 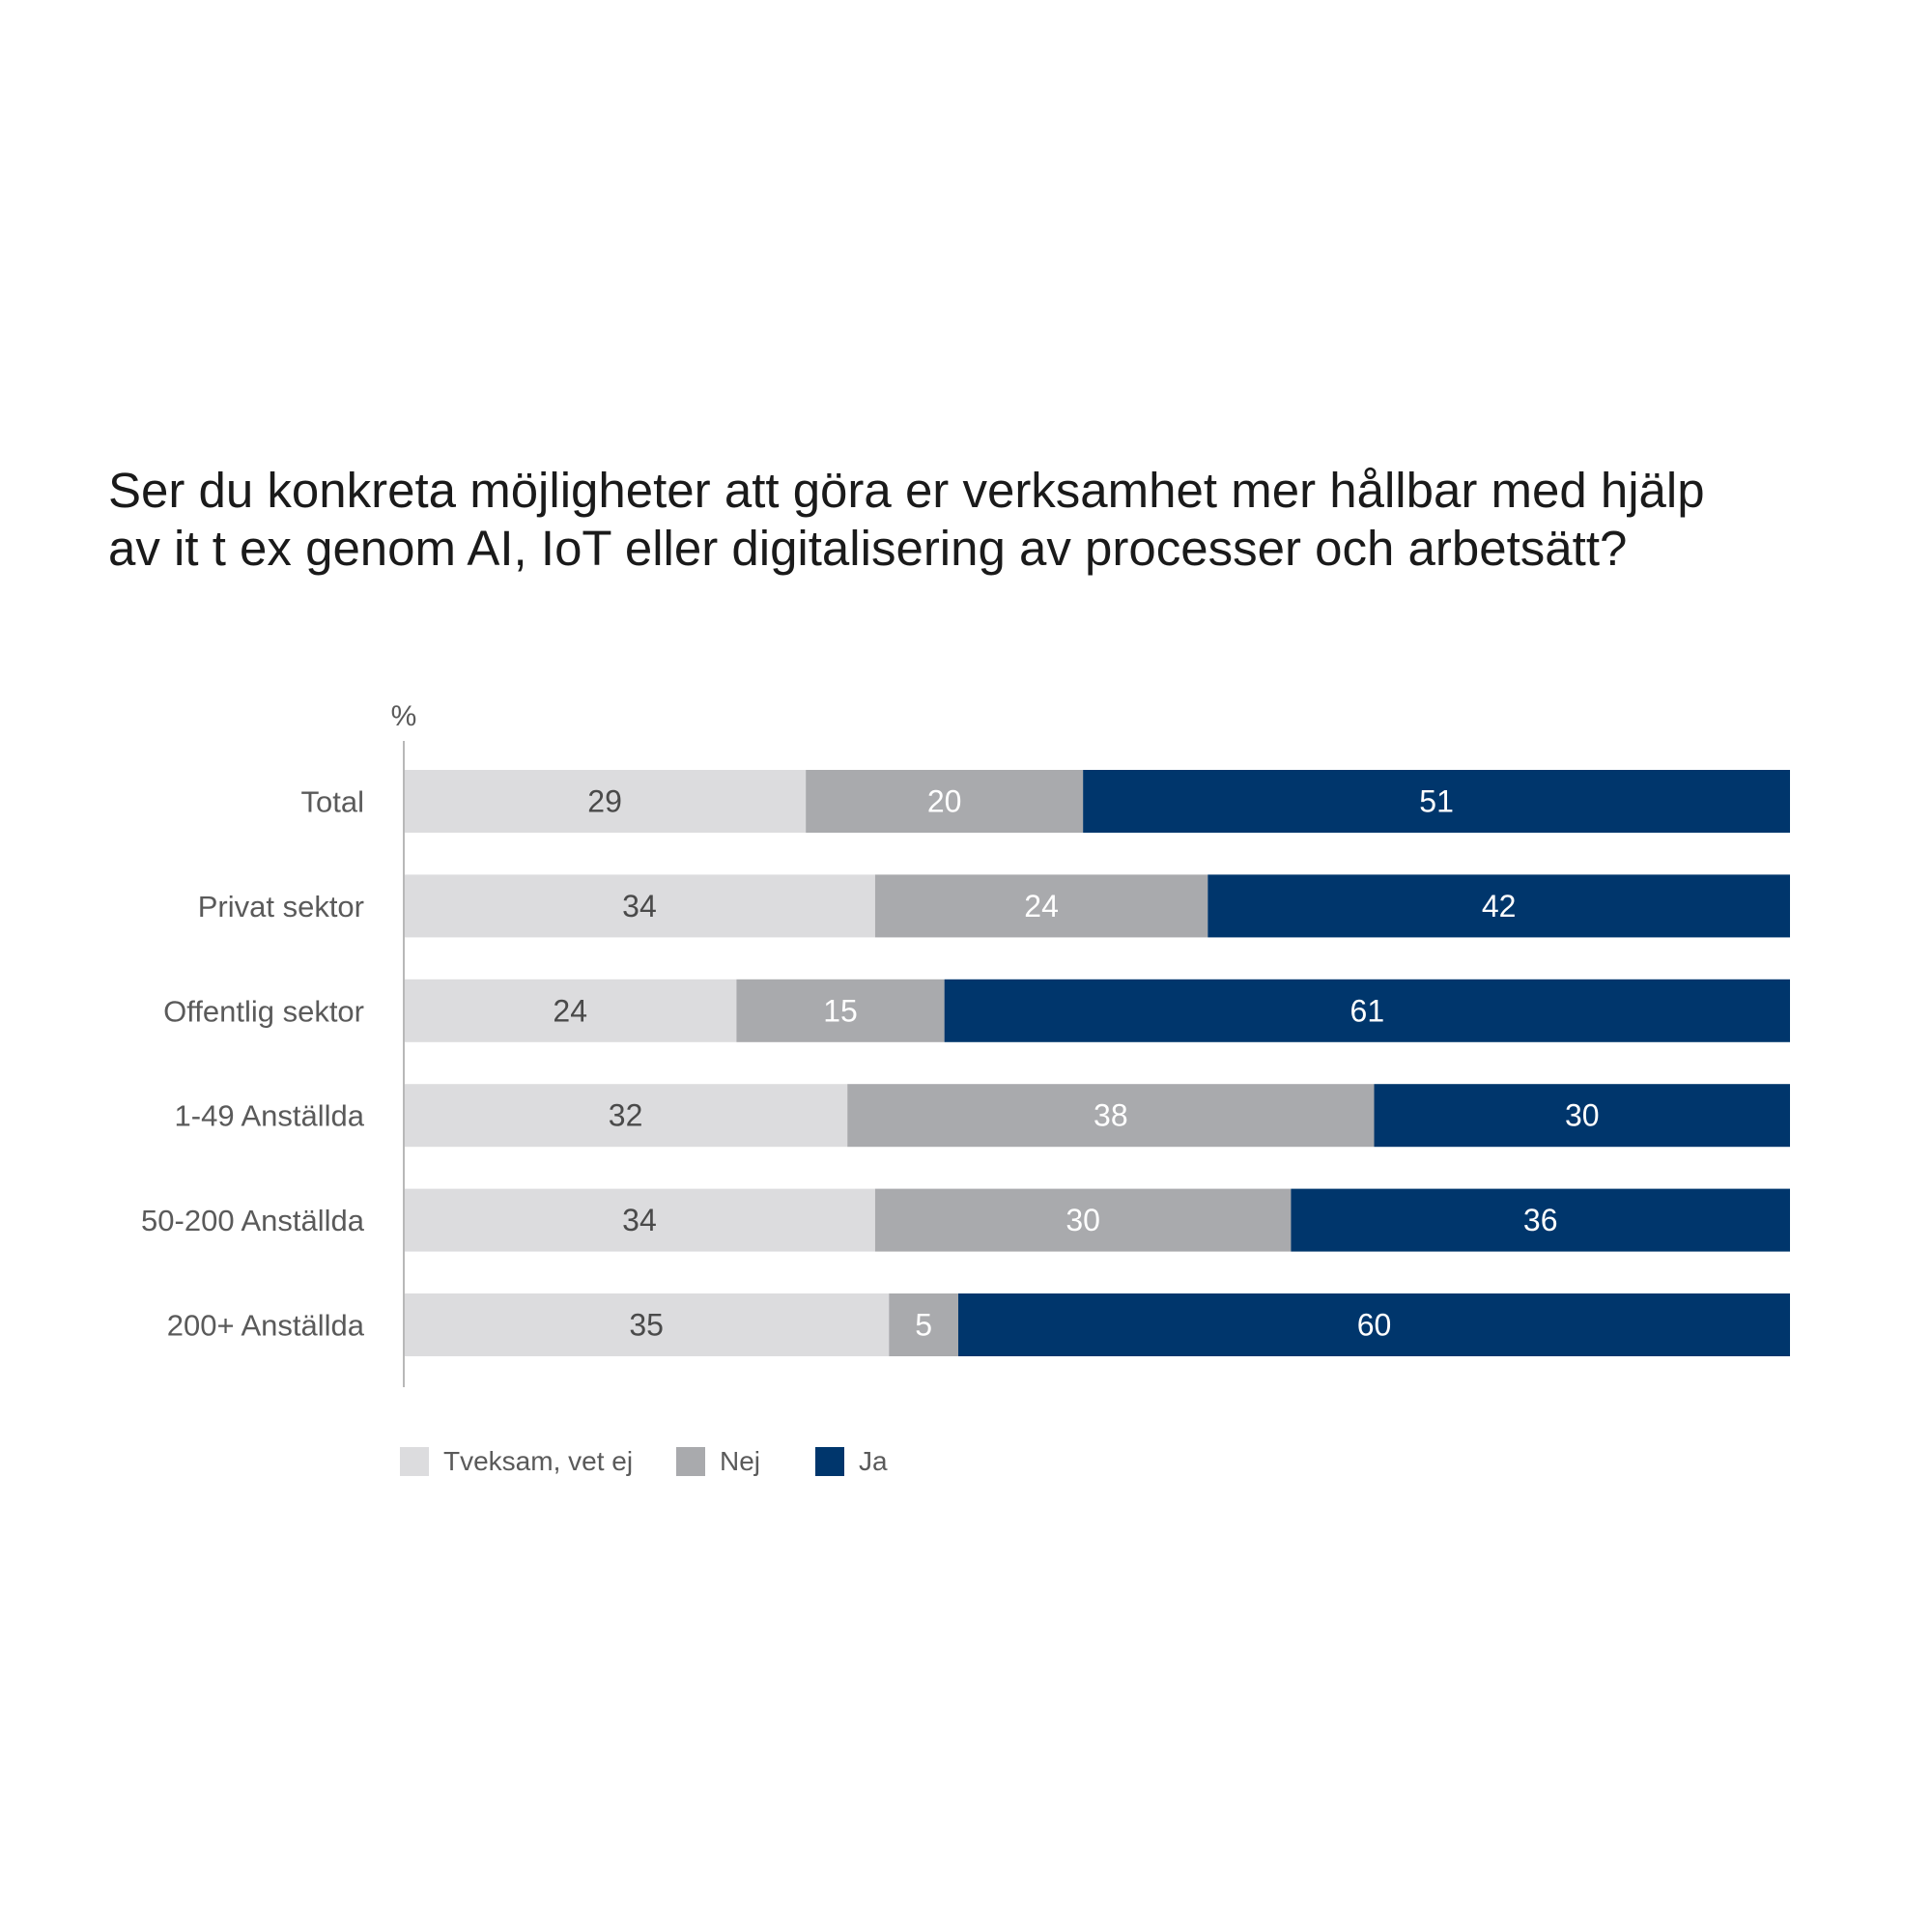 What do you see at coordinates (263, 1011) in the screenshot?
I see `category-label: Offentlig sektor` at bounding box center [263, 1011].